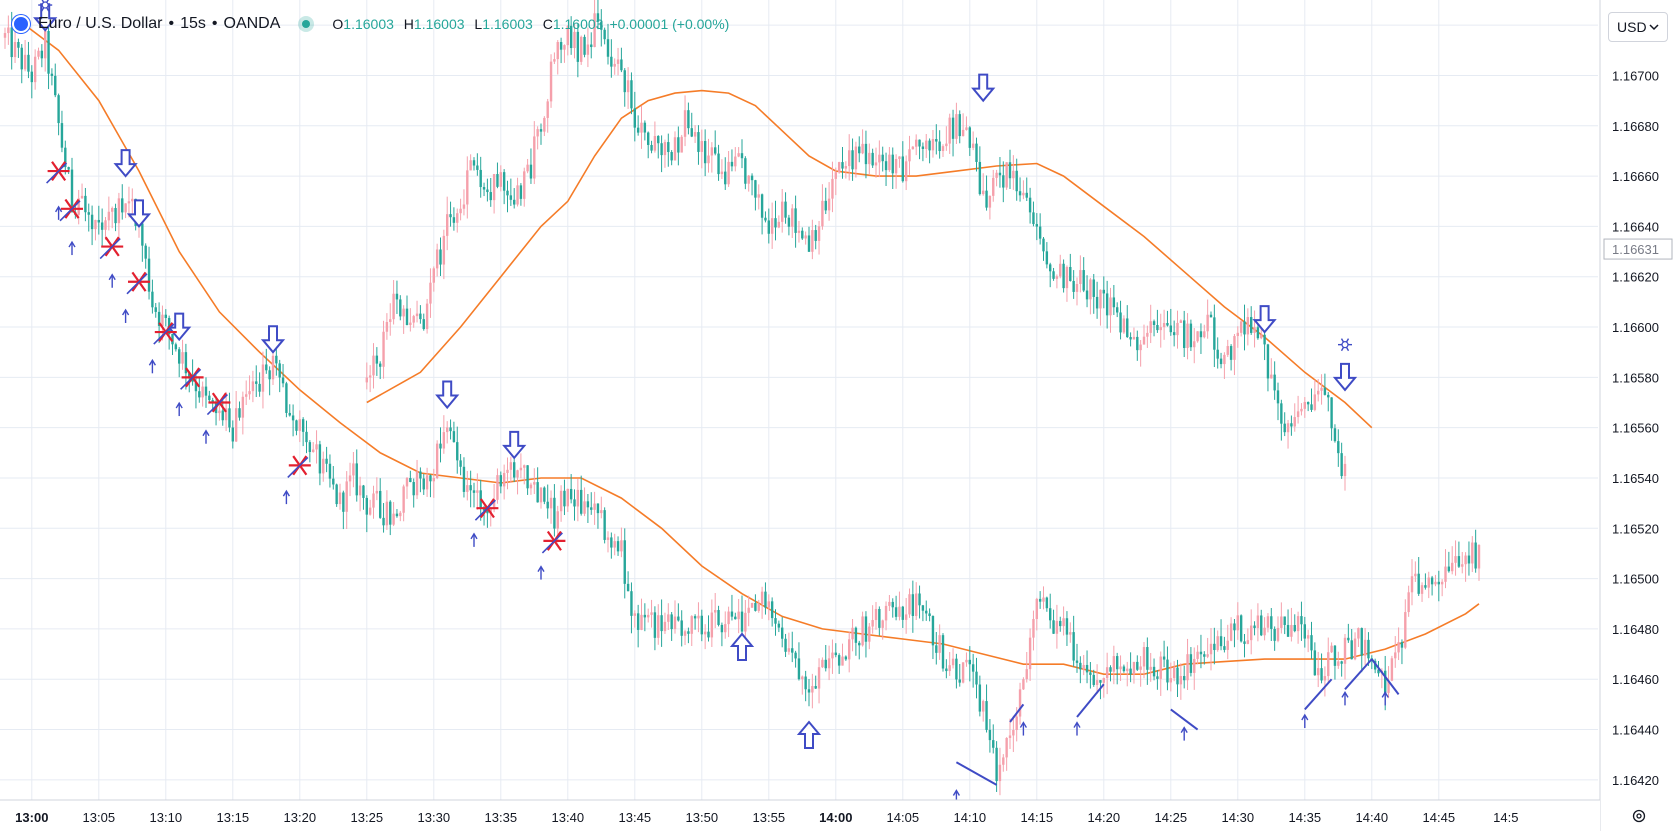 The image size is (1676, 831). Describe the element at coordinates (300, 817) in the screenshot. I see `time-tick-label: 13:20` at that location.